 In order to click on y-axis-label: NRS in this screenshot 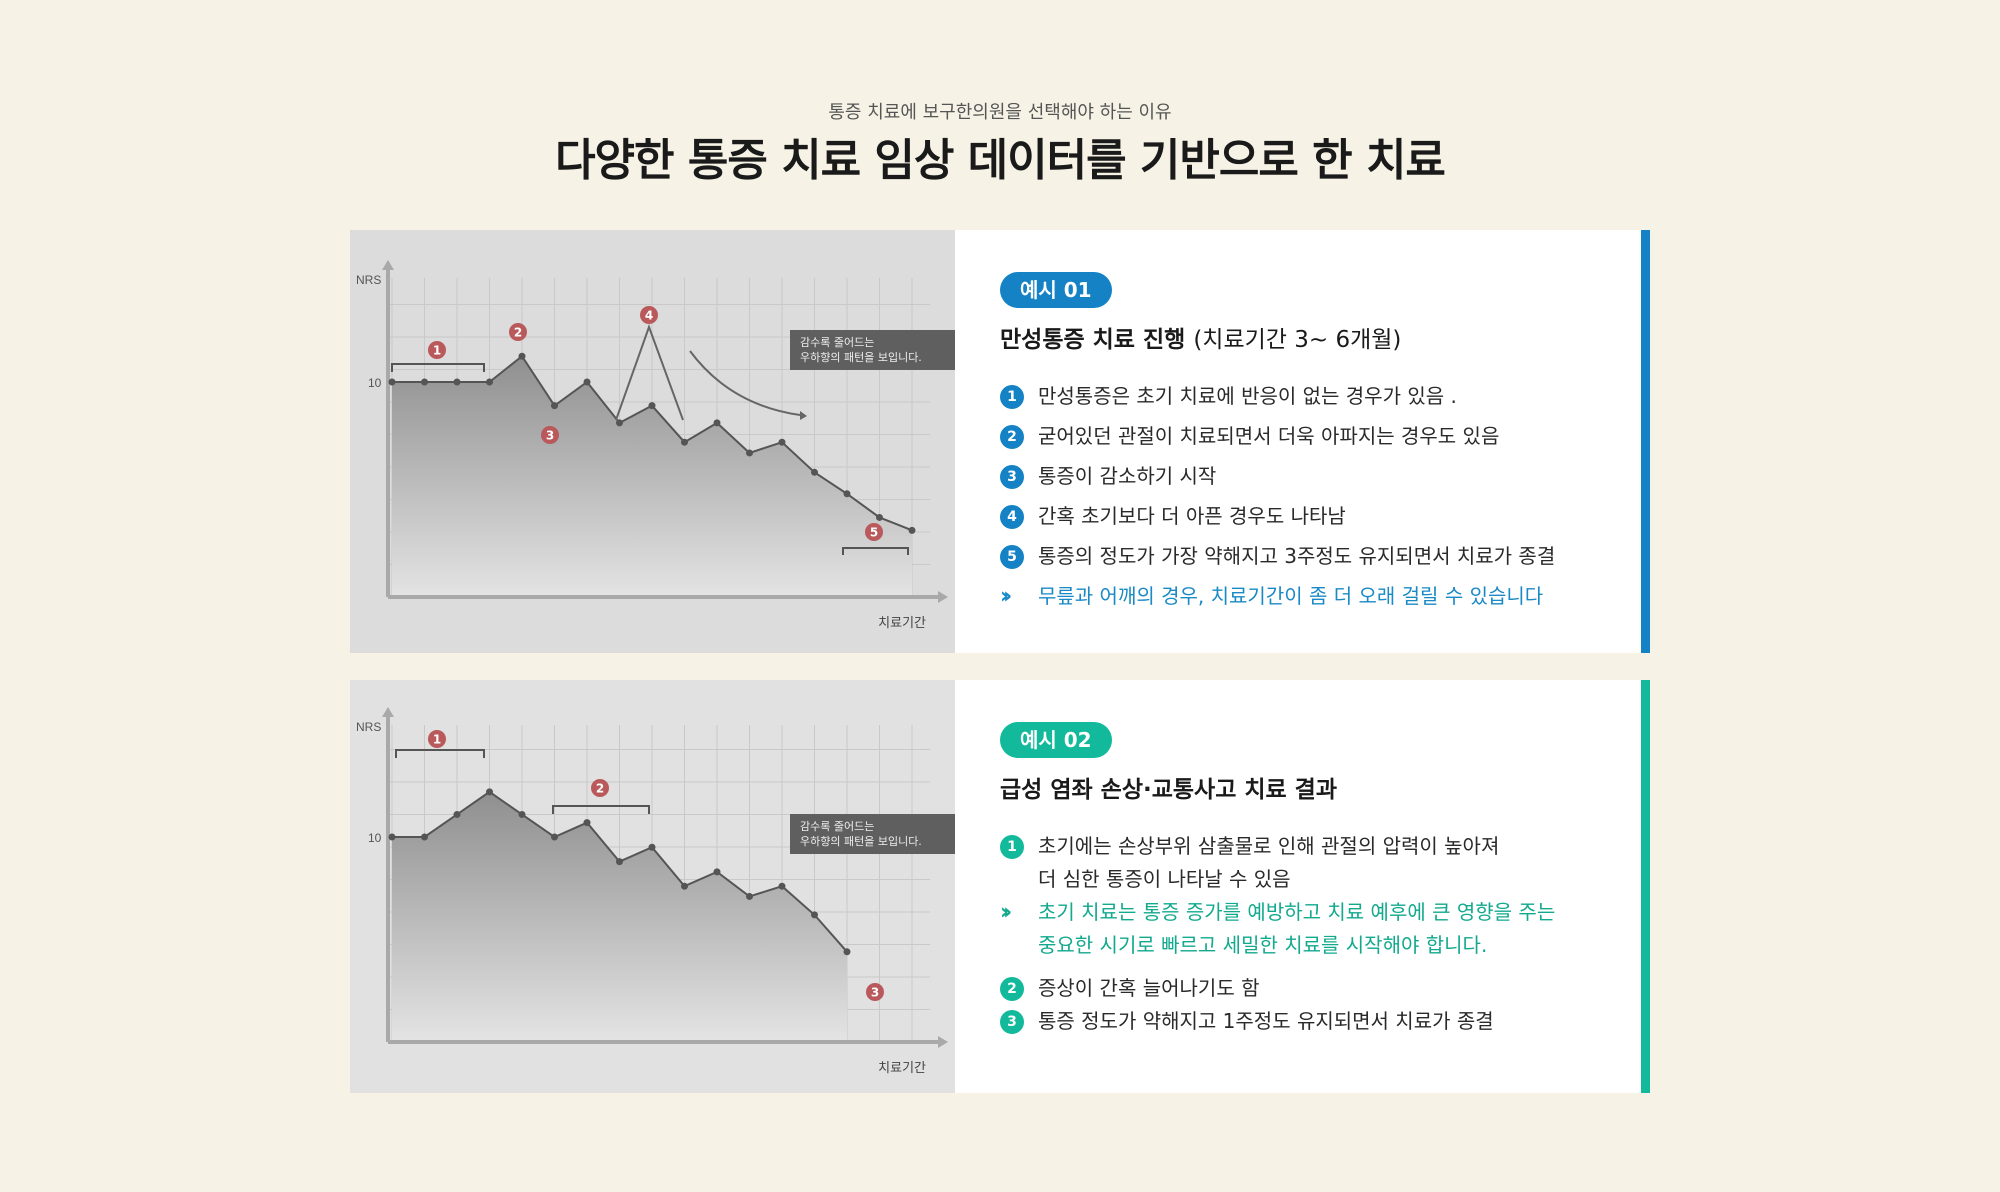, I will do `click(368, 727)`.